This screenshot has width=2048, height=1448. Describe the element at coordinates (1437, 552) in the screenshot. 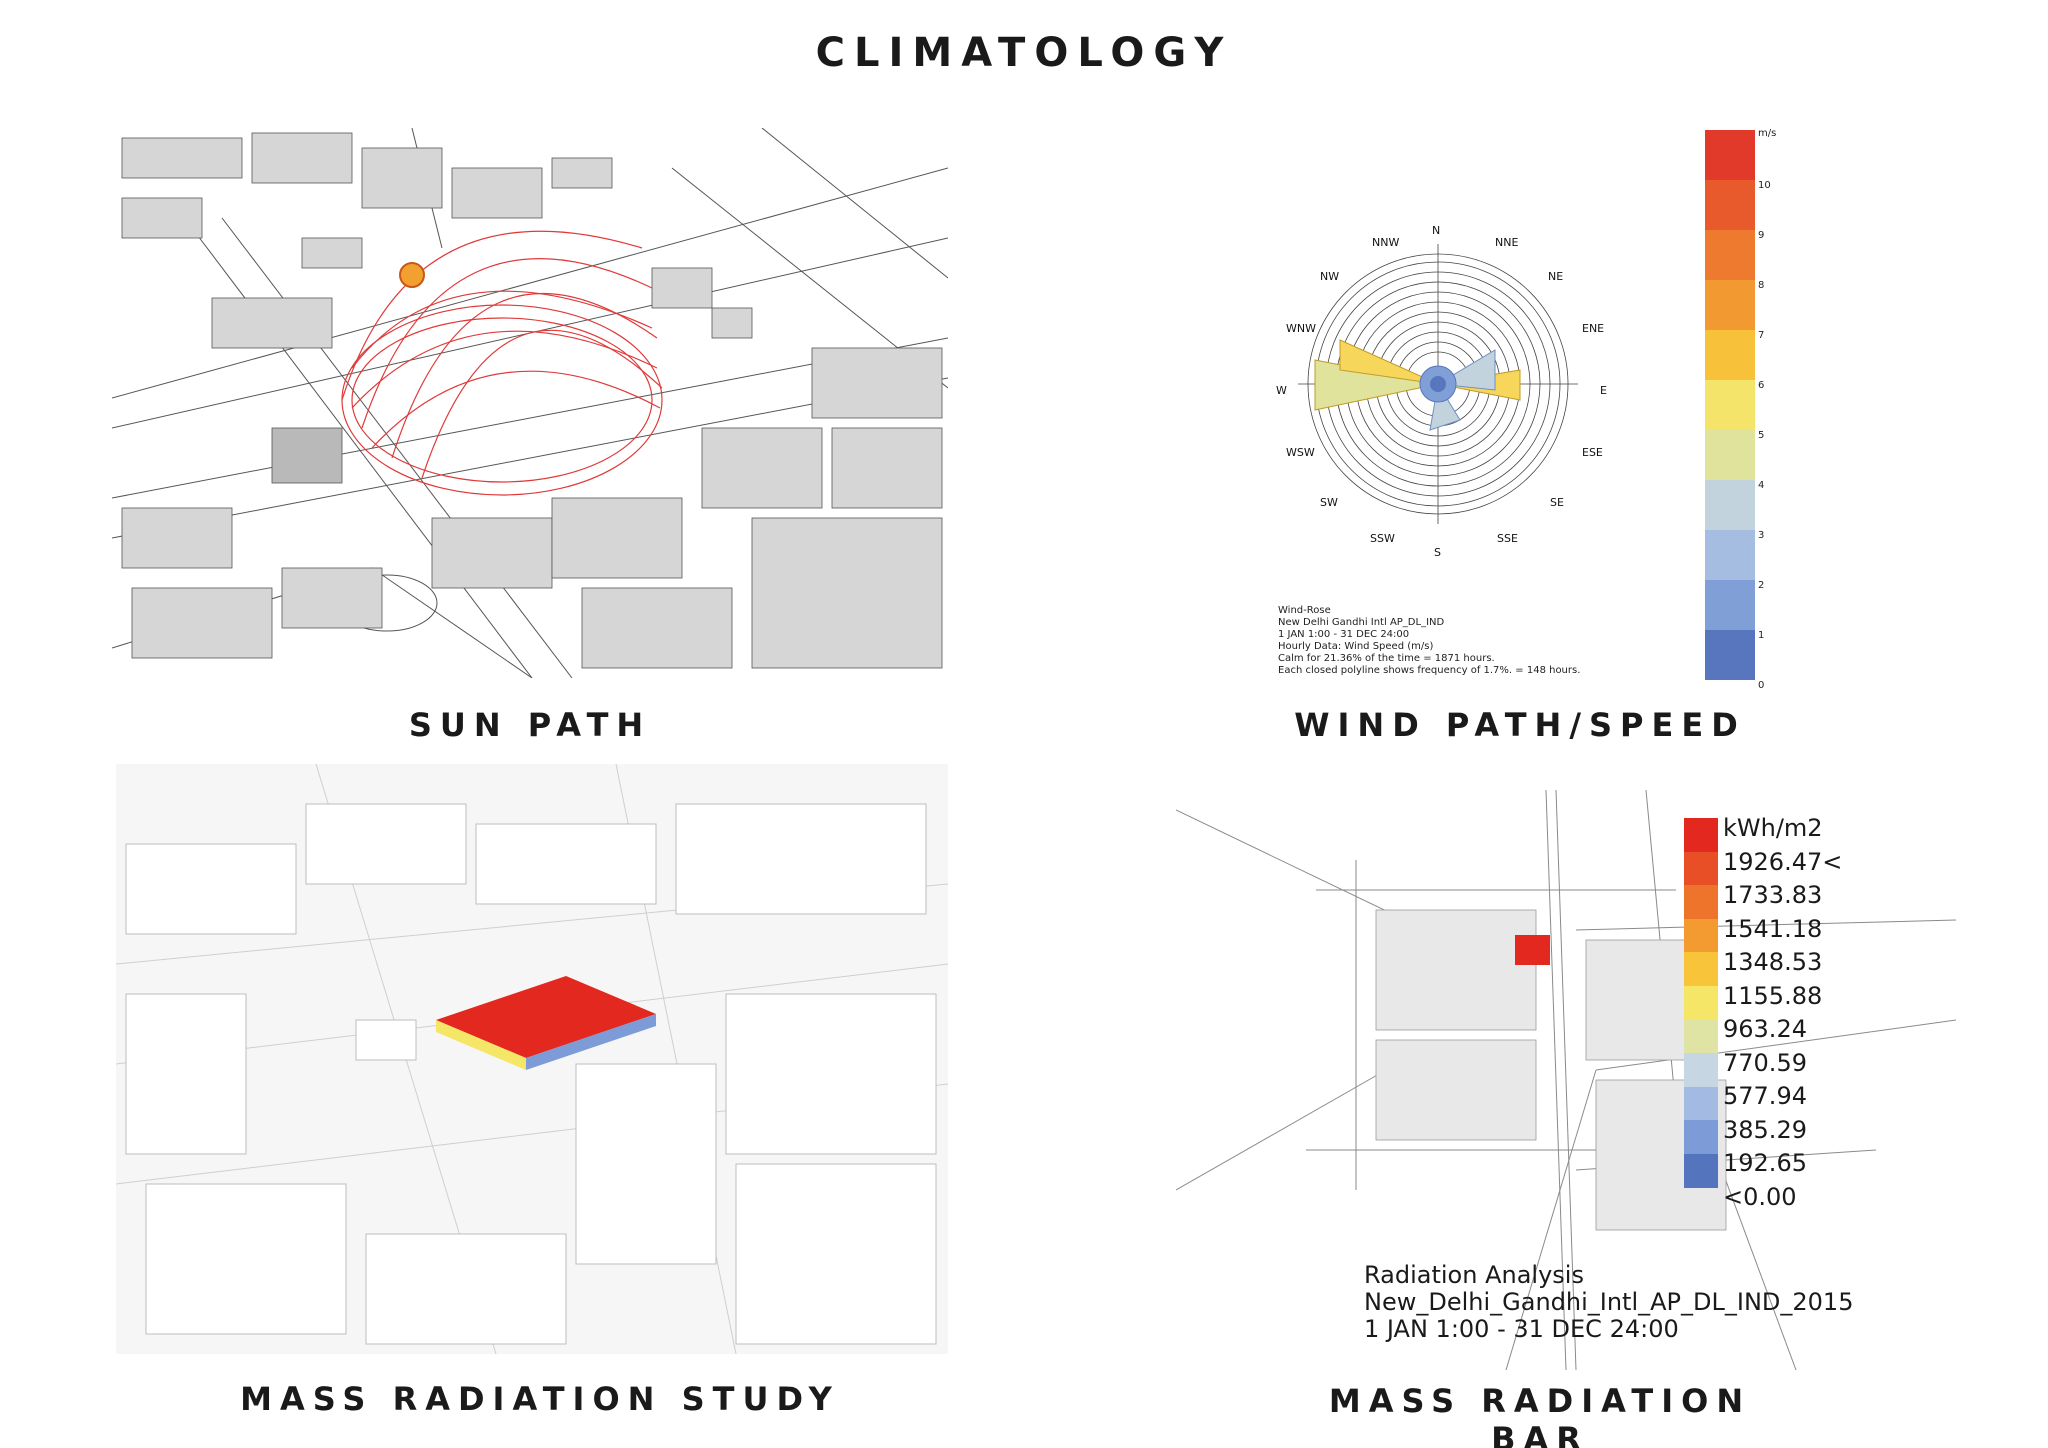

I see `wind-direction-s: S` at that location.